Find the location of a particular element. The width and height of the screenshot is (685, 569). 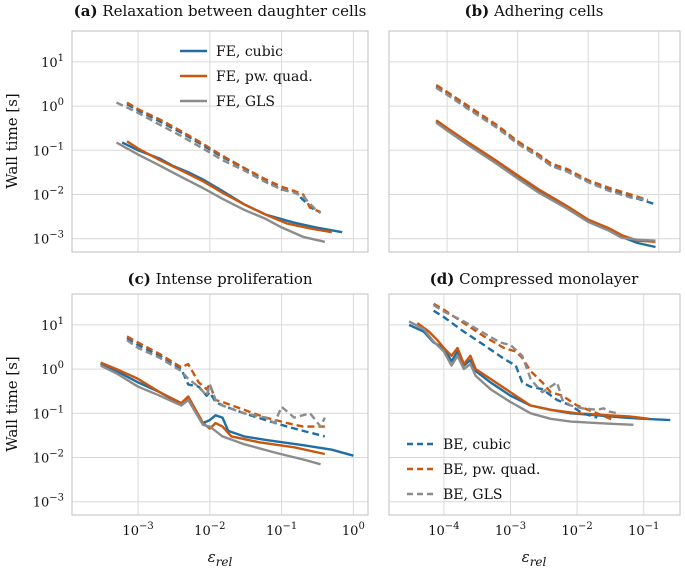

panel-a-series is located at coordinates (229, 172).